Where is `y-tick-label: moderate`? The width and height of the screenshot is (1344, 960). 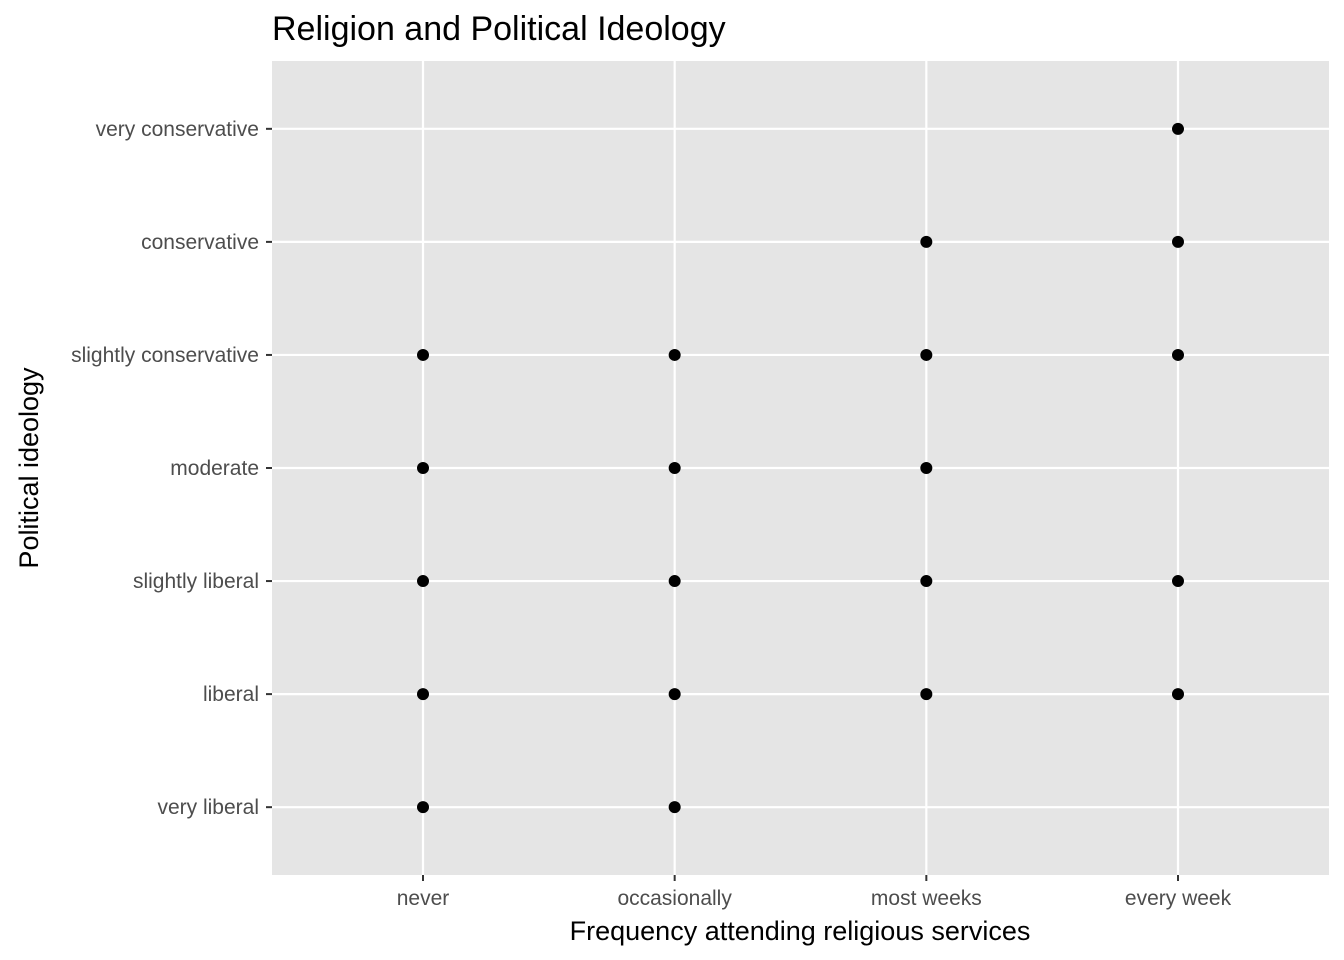 y-tick-label: moderate is located at coordinates (214, 468).